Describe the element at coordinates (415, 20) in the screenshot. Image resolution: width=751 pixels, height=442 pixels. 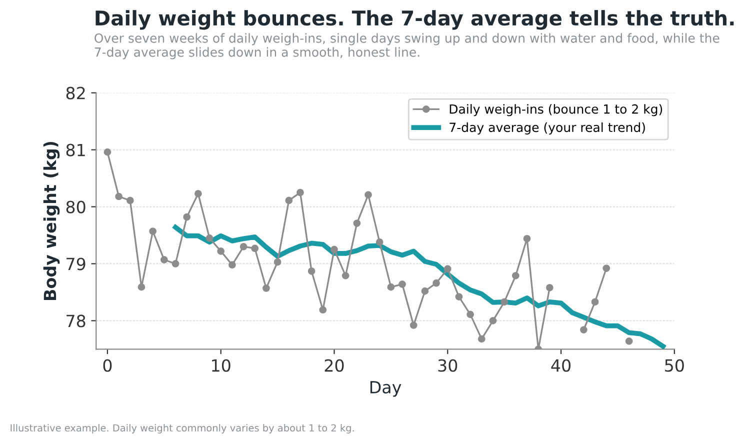
I see `chart-title: Daily weight bounces. The 7-day average tells the truth.` at that location.